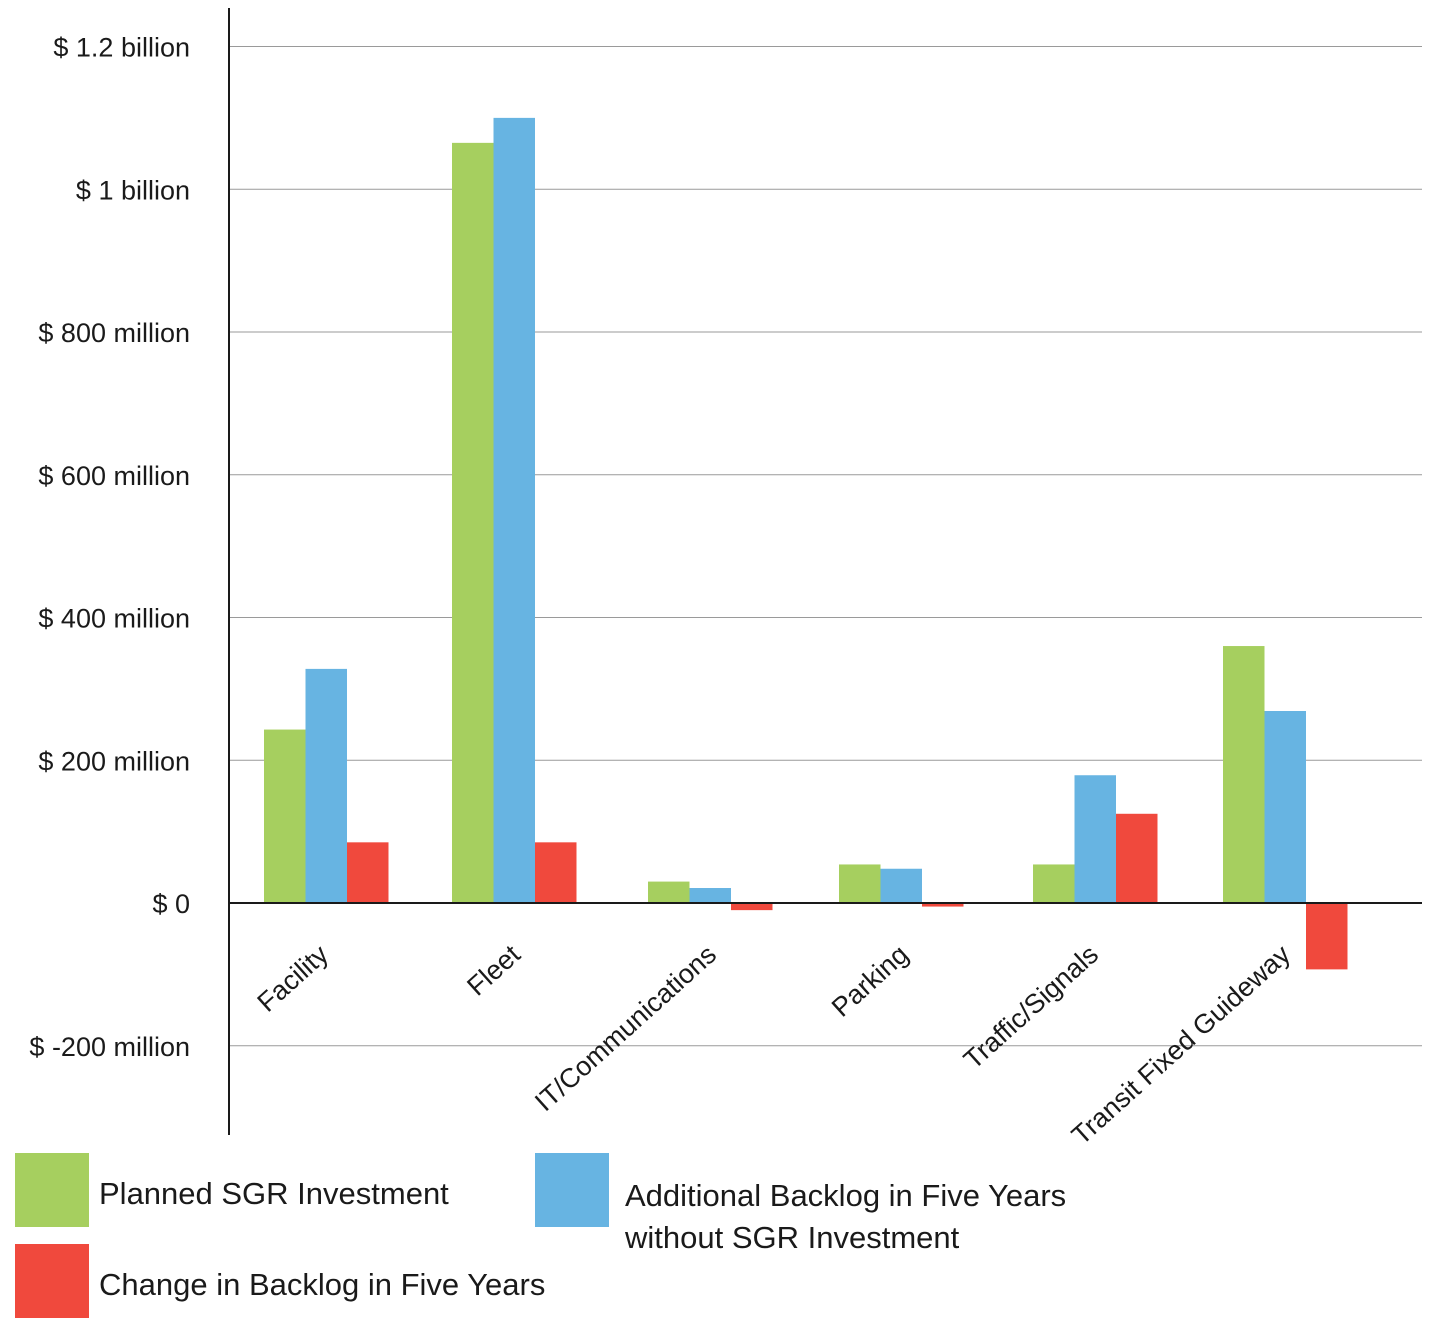 The image size is (1432, 1318). What do you see at coordinates (114, 333) in the screenshot?
I see `y-tick-label: $ 800 million` at bounding box center [114, 333].